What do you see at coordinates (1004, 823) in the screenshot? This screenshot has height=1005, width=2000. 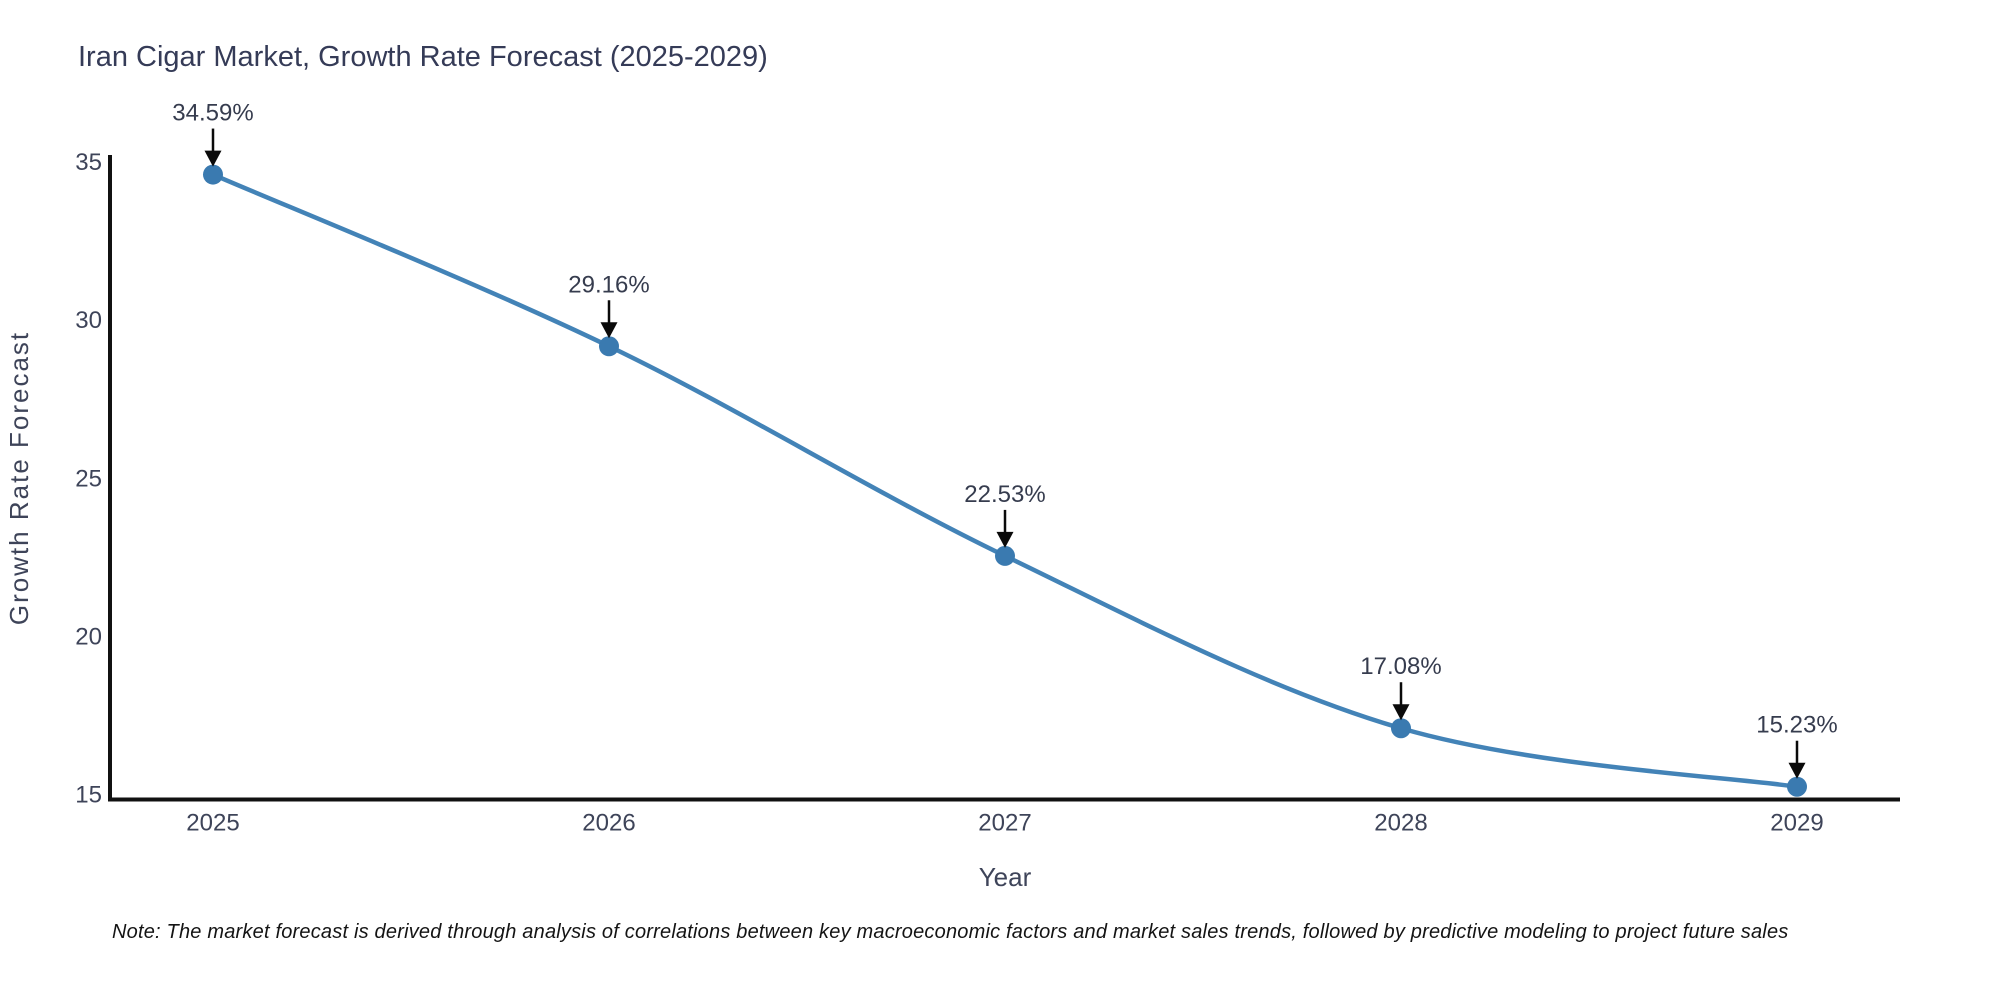 I see `x-tick-label: 2027` at bounding box center [1004, 823].